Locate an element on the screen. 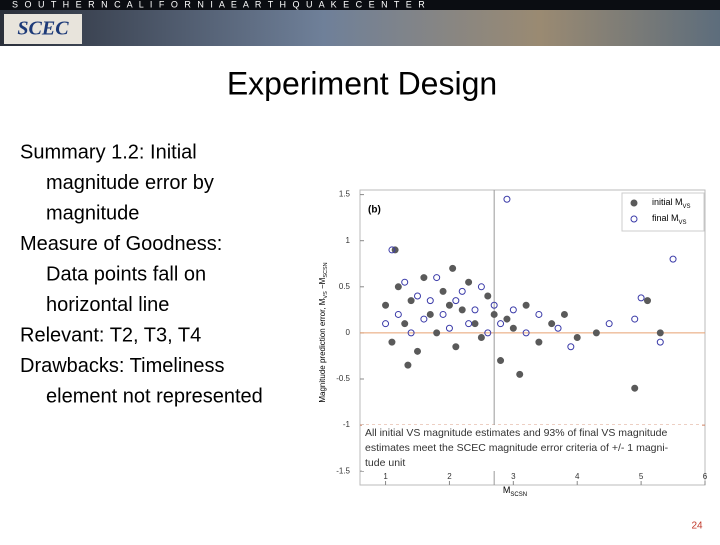  label-sub: VS is located at coordinates (326, 295).